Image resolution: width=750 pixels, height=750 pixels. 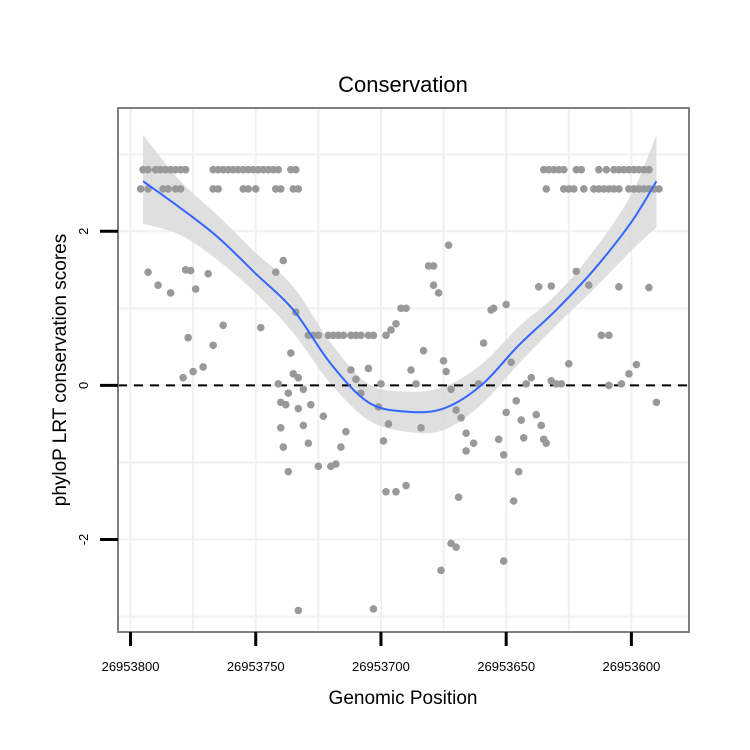 What do you see at coordinates (506, 666) in the screenshot?
I see `x-tick-label: 26953650` at bounding box center [506, 666].